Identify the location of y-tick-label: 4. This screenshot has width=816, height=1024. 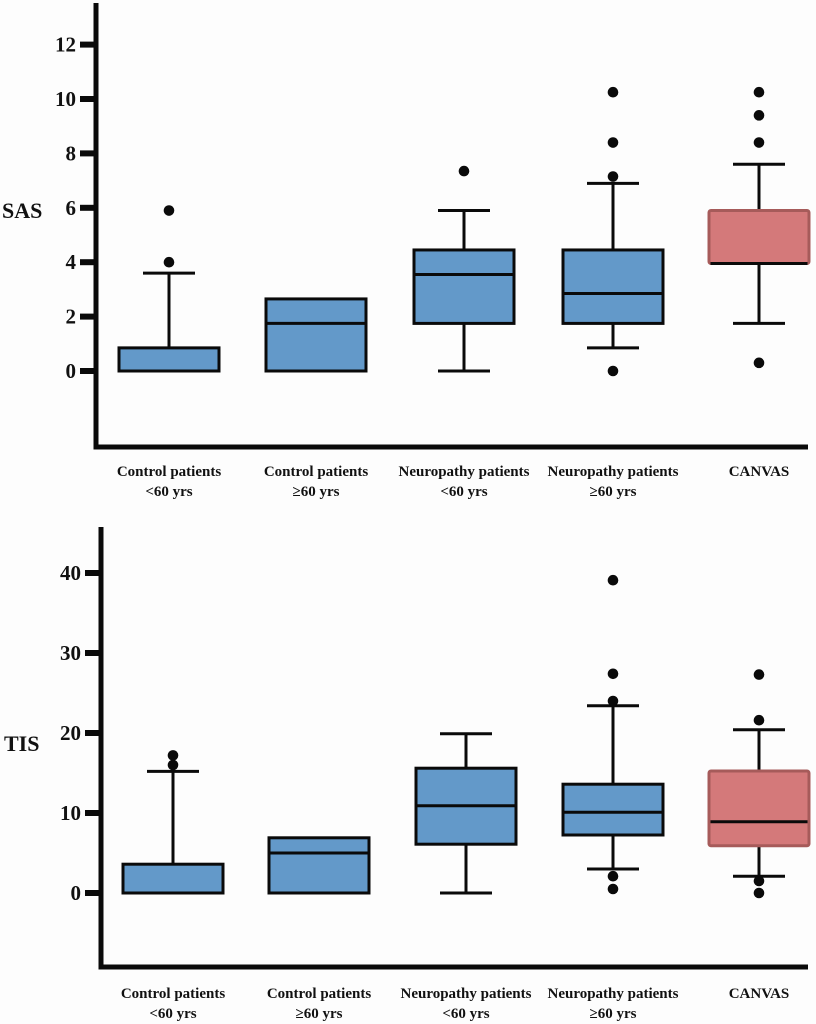
(71, 262).